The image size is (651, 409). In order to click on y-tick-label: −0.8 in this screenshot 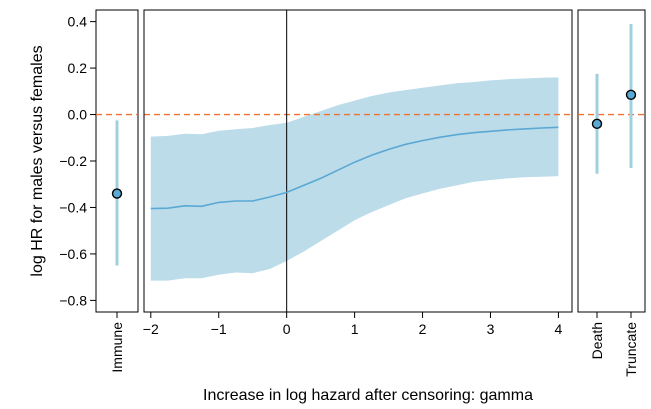, I will do `click(73, 300)`.